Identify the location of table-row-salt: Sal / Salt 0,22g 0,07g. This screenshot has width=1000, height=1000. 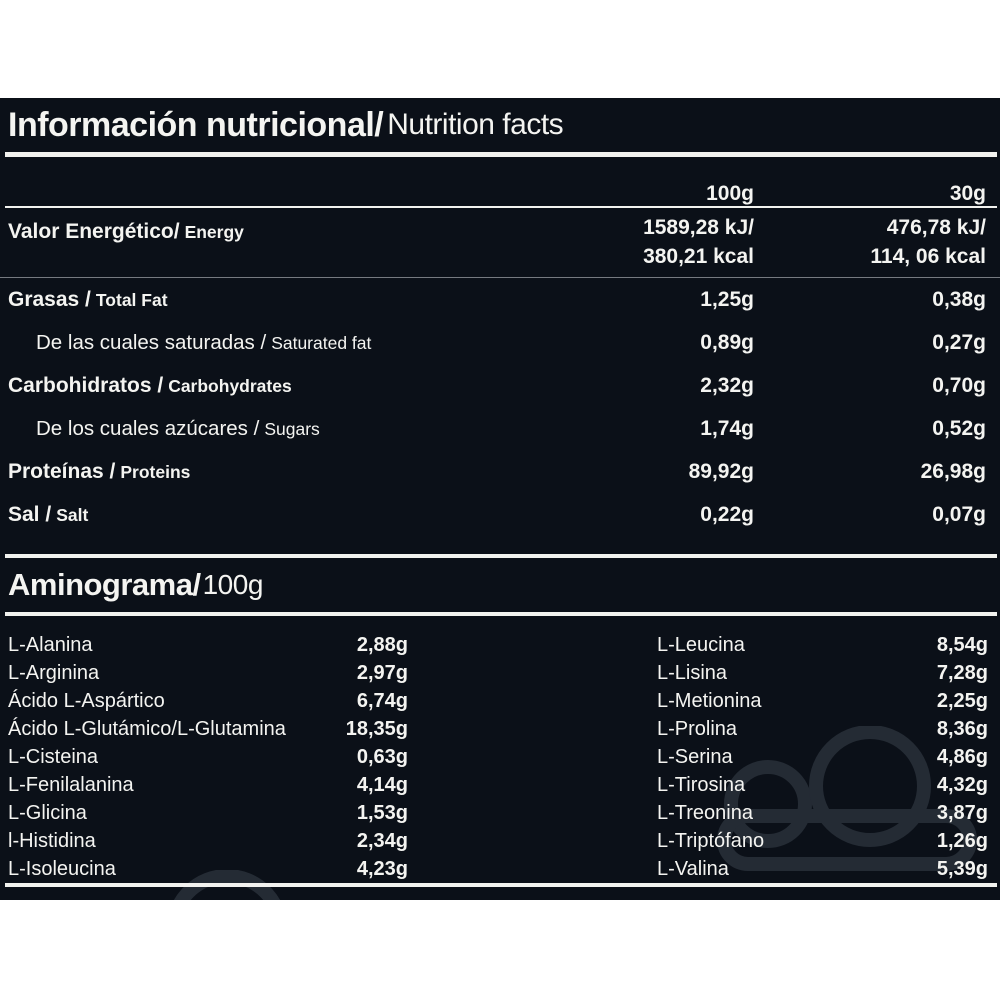
(497, 514).